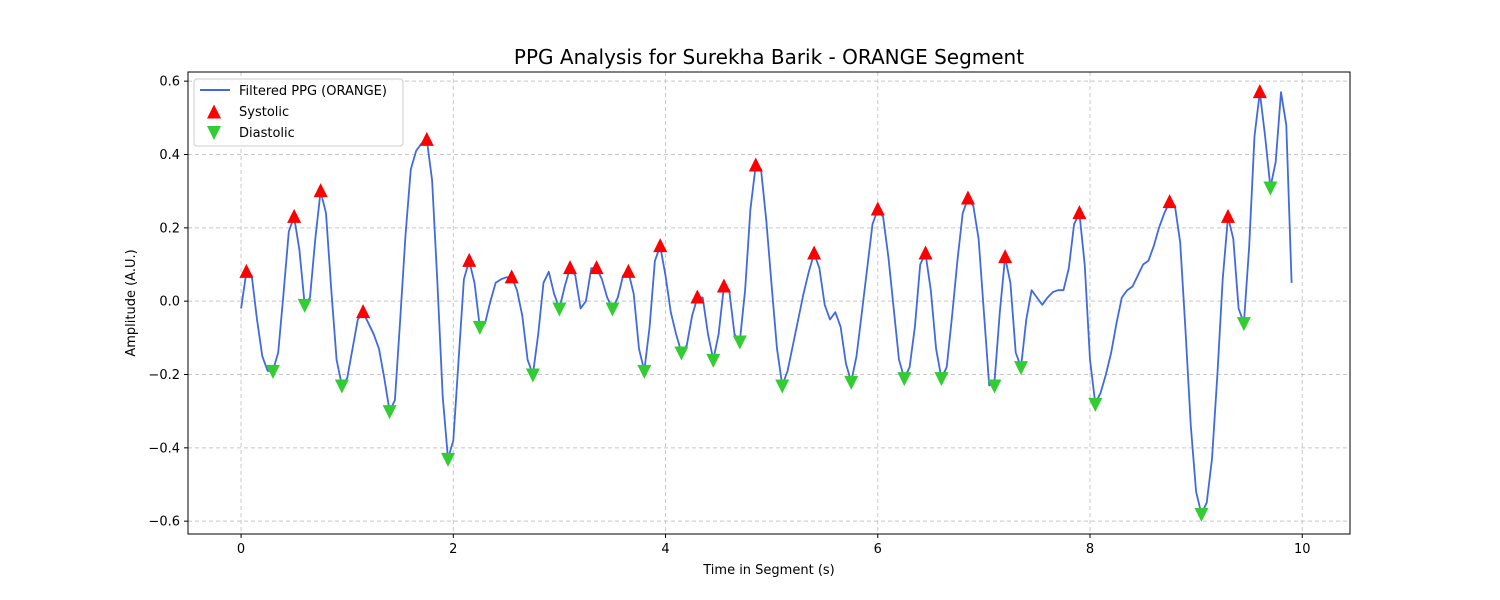  Describe the element at coordinates (774, 545) in the screenshot. I see `x-axis-ticks: 0 2 4 6 8 10` at that location.